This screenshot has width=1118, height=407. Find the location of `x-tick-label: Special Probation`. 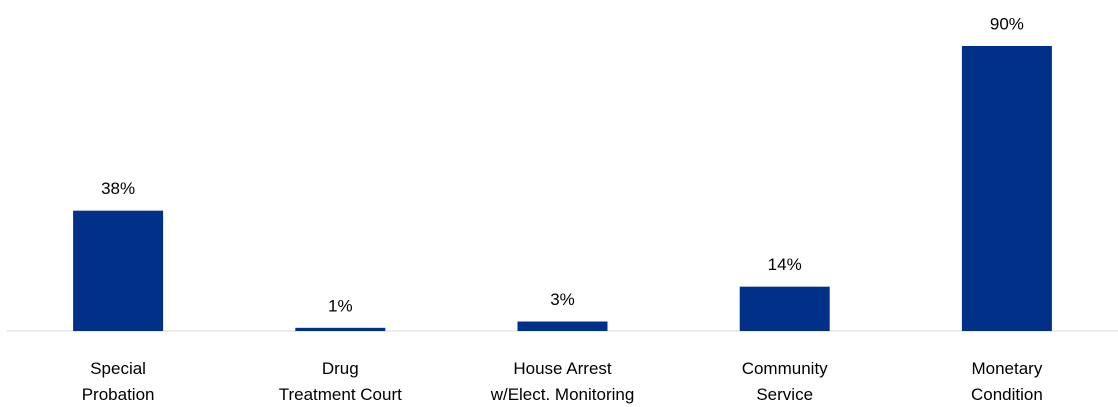

x-tick-label: Special Probation is located at coordinates (118, 381).